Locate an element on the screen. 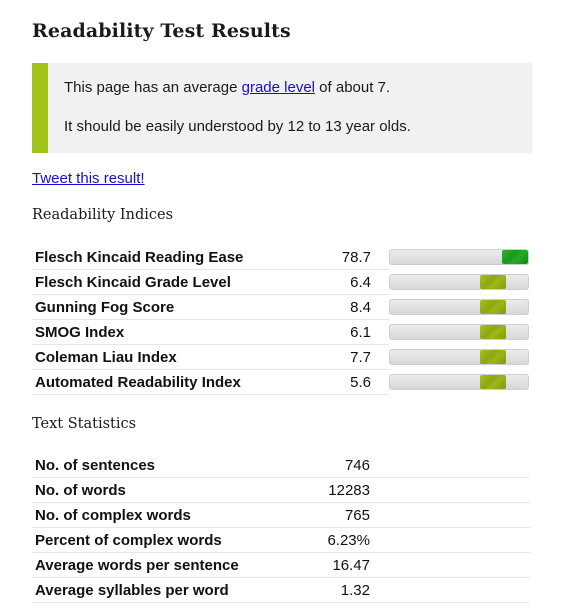  statistic-value: 1.32 is located at coordinates (417, 590).